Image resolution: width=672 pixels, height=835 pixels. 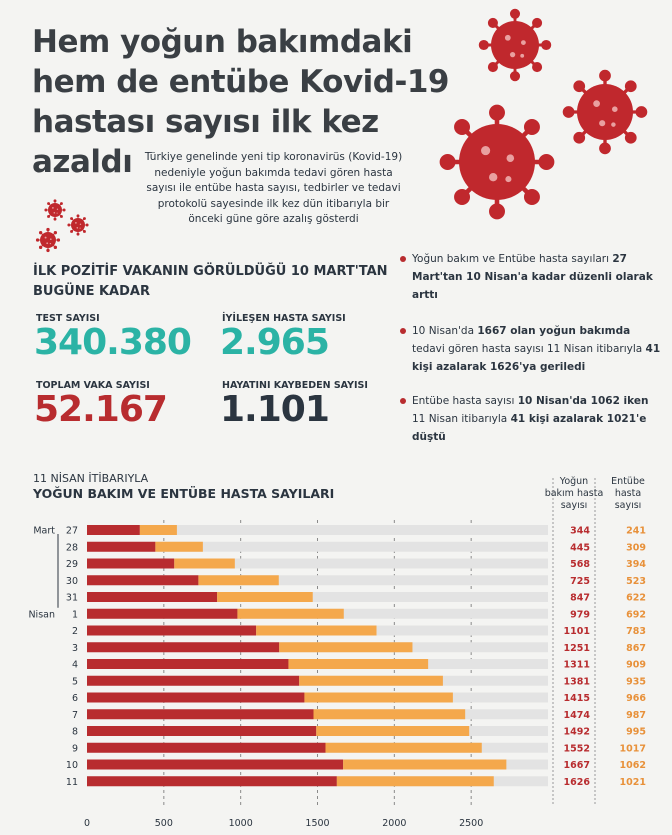 I want to click on y-tick-label: 4, so click(x=75, y=665).